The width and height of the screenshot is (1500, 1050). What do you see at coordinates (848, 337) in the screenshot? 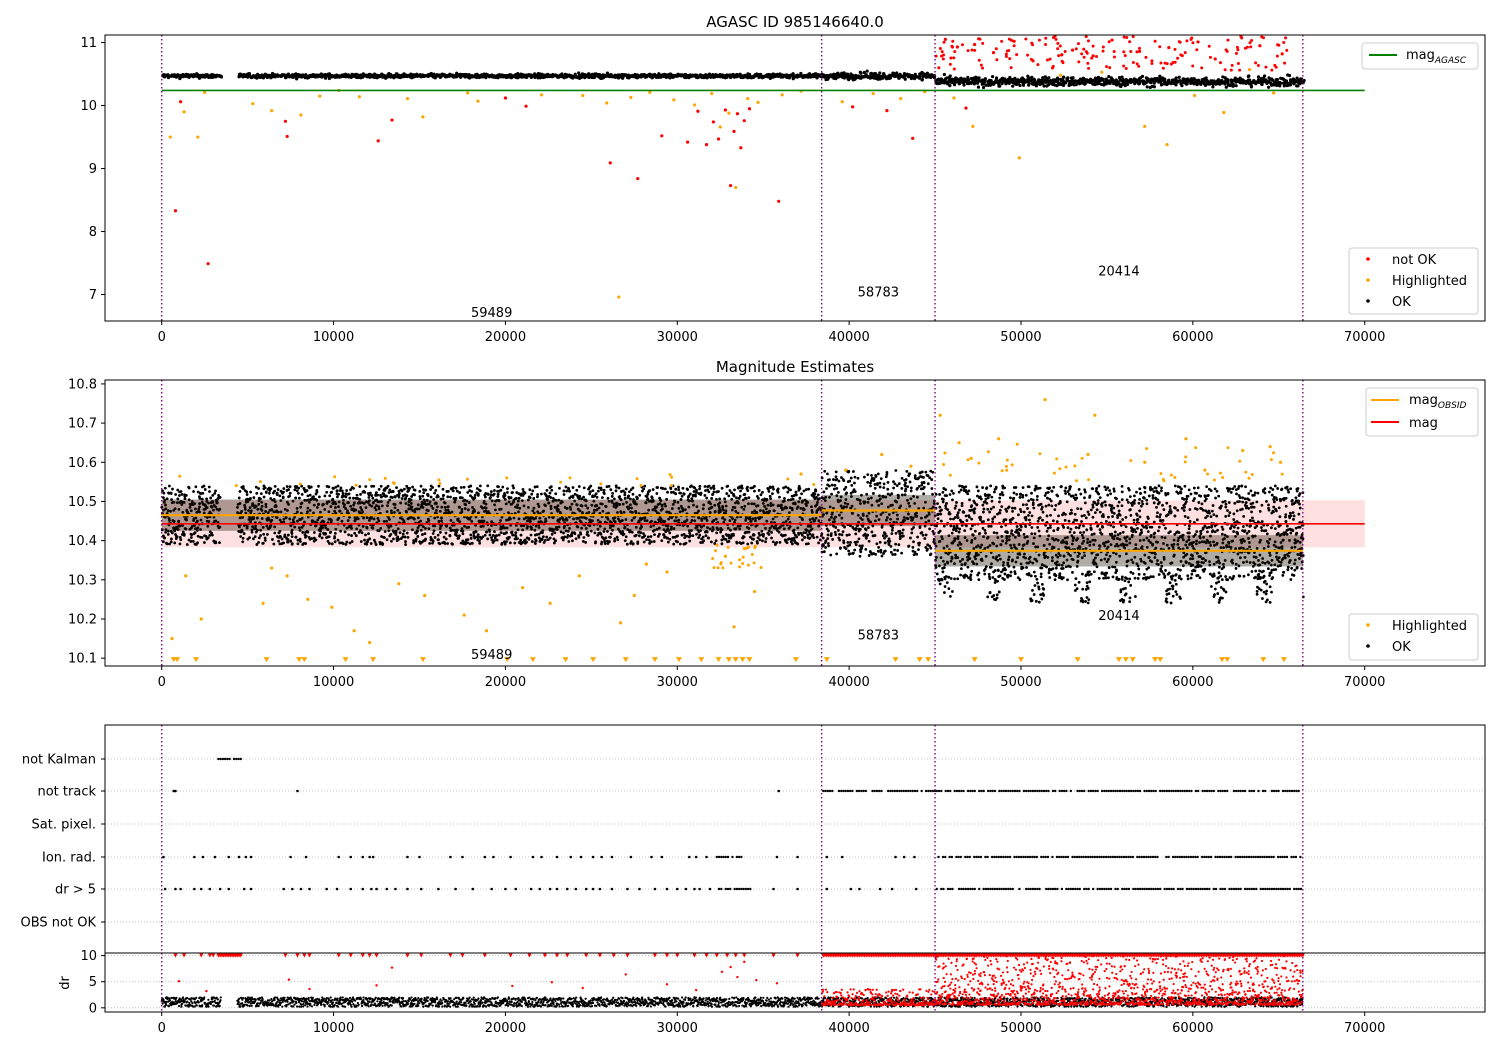
I see `agasc-xtick-label-4: 40000` at bounding box center [848, 337].